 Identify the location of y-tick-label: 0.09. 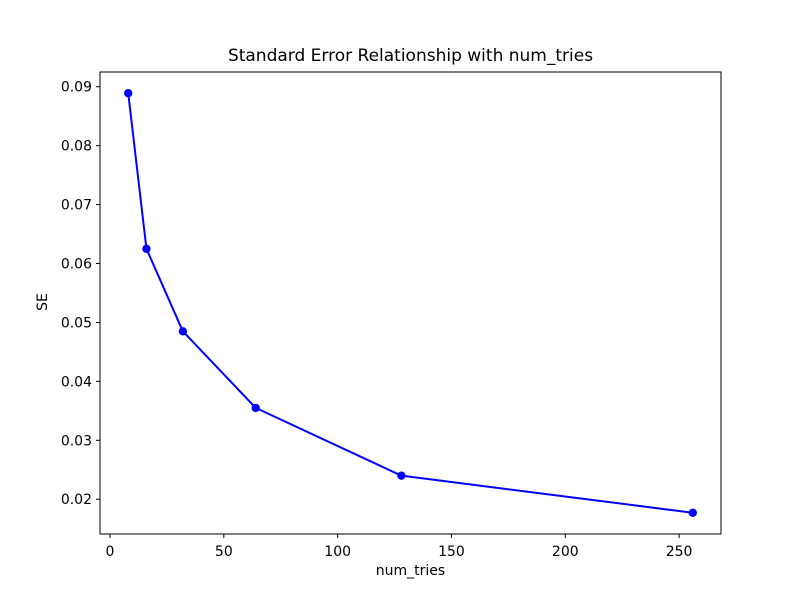
(76, 88).